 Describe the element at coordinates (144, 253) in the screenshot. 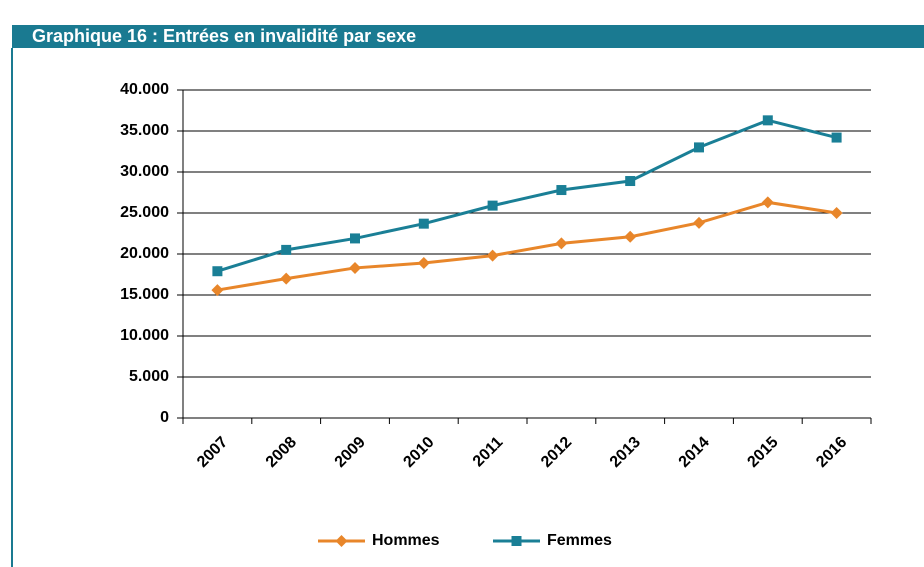

I see `y-tick-label: 20.000` at that location.